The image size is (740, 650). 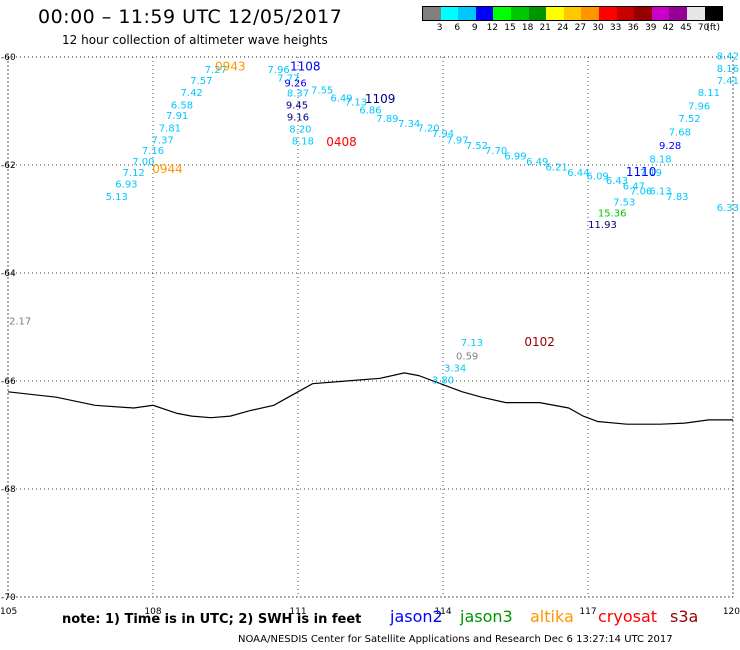 What do you see at coordinates (167, 169) in the screenshot?
I see `pass-time-label: 0944` at bounding box center [167, 169].